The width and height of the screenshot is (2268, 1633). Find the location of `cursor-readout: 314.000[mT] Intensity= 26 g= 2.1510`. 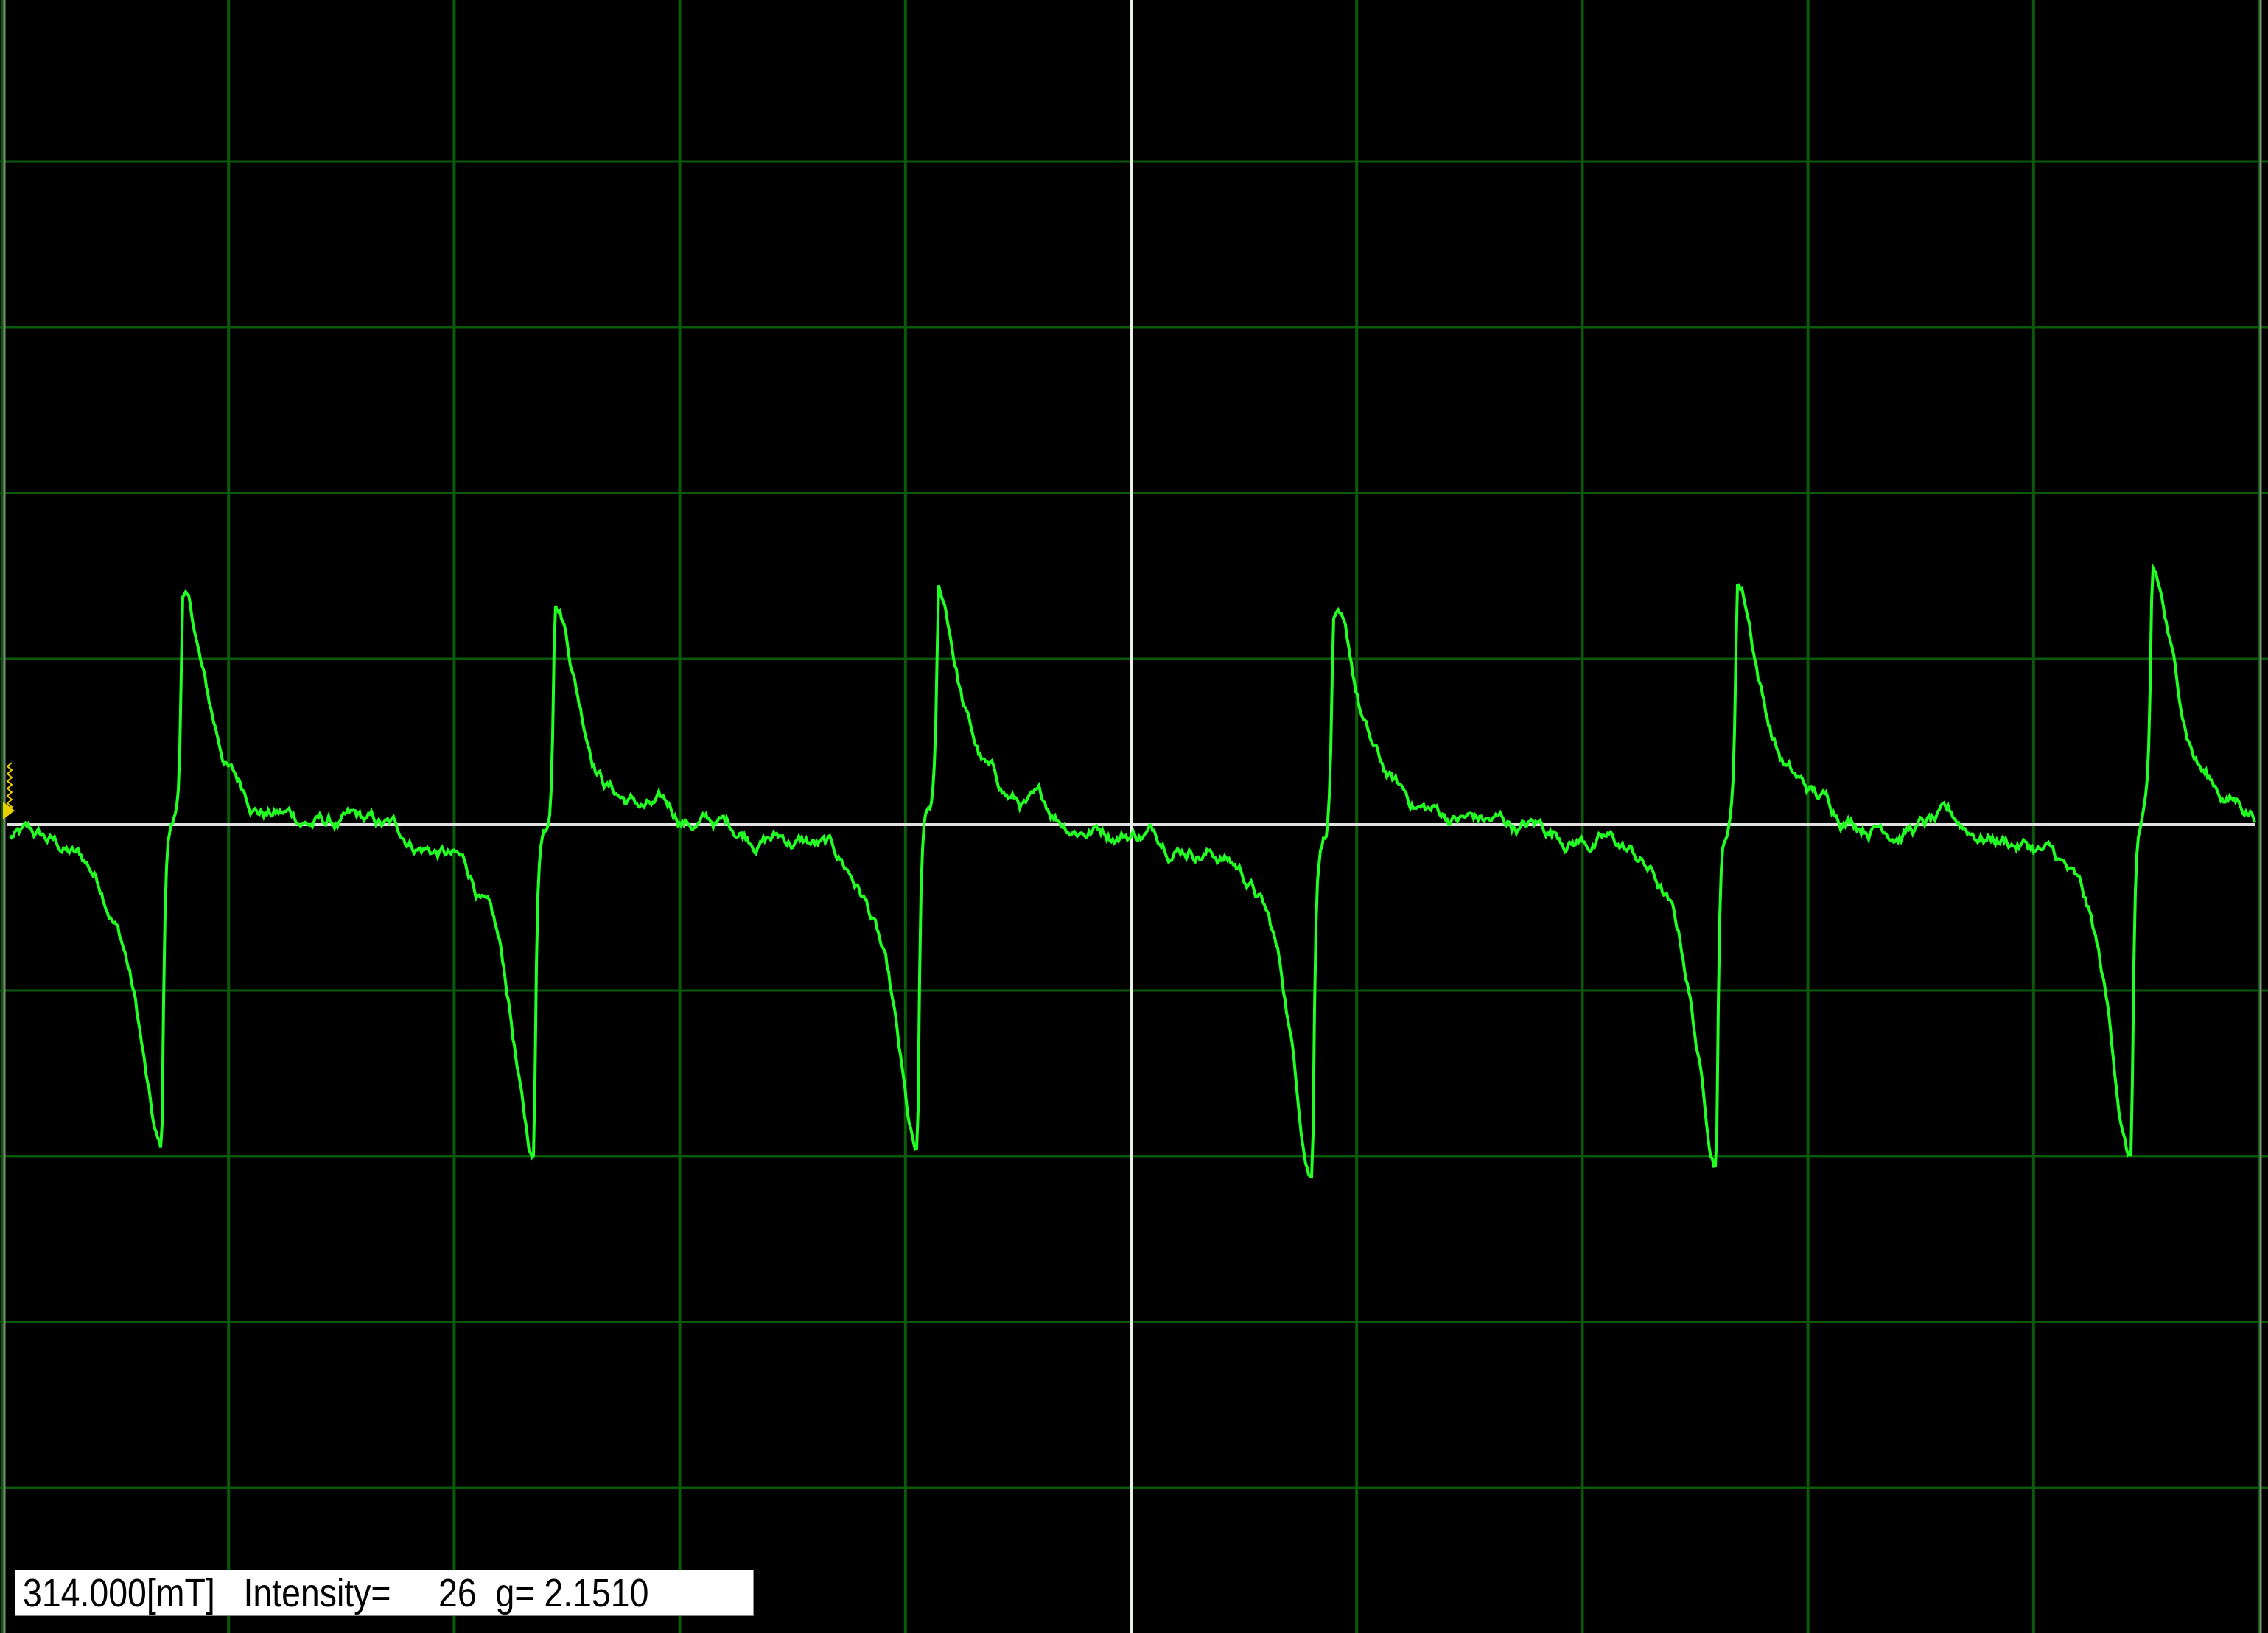

cursor-readout: 314.000[mT] Intensity= 26 g= 2.1510 is located at coordinates (384, 1593).